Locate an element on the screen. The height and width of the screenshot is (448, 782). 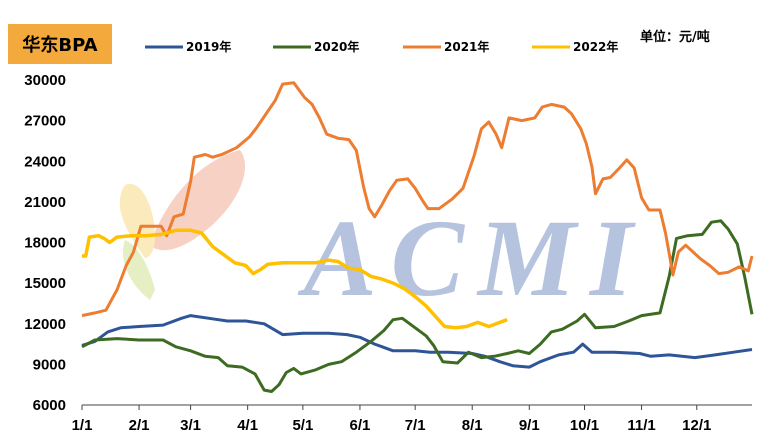
legend: 2019年 2020年 2021年 2022年 is located at coordinates (381, 46).